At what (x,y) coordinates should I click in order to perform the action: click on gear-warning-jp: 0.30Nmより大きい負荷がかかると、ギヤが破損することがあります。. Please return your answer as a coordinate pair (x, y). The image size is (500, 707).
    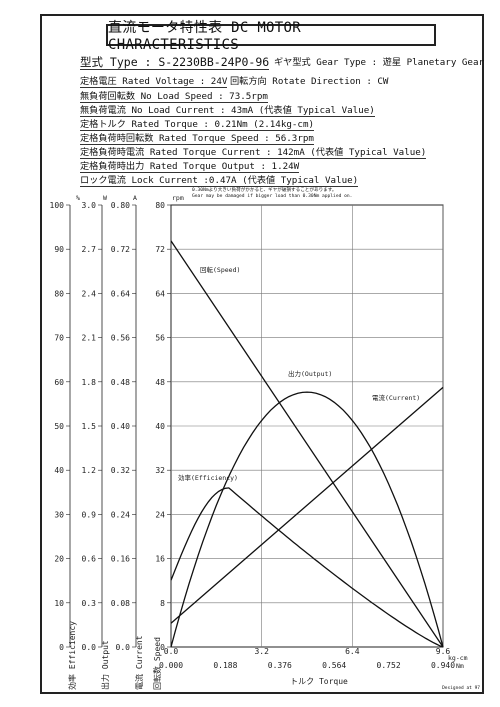
    Looking at the image, I should click on (264, 190).